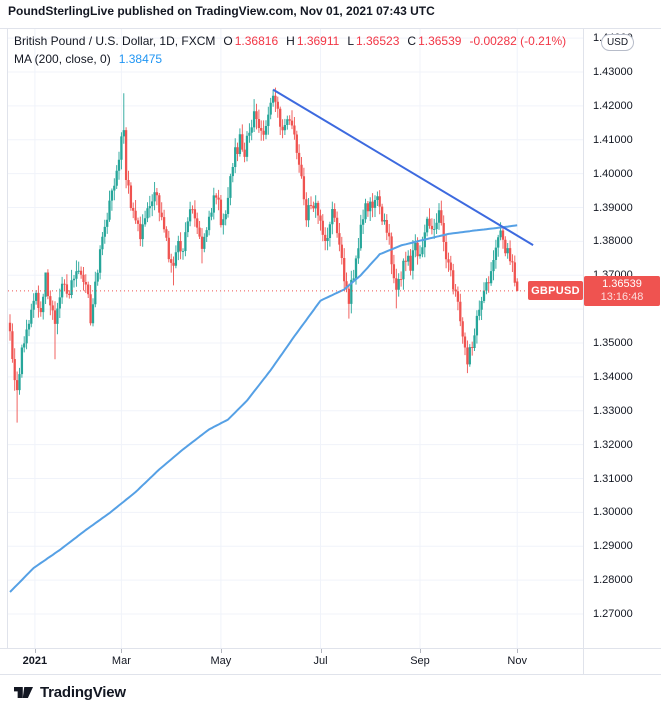 This screenshot has width=661, height=709. What do you see at coordinates (290, 59) in the screenshot?
I see `ma-legend-row: MA (200, close, 0) 1.38475` at bounding box center [290, 59].